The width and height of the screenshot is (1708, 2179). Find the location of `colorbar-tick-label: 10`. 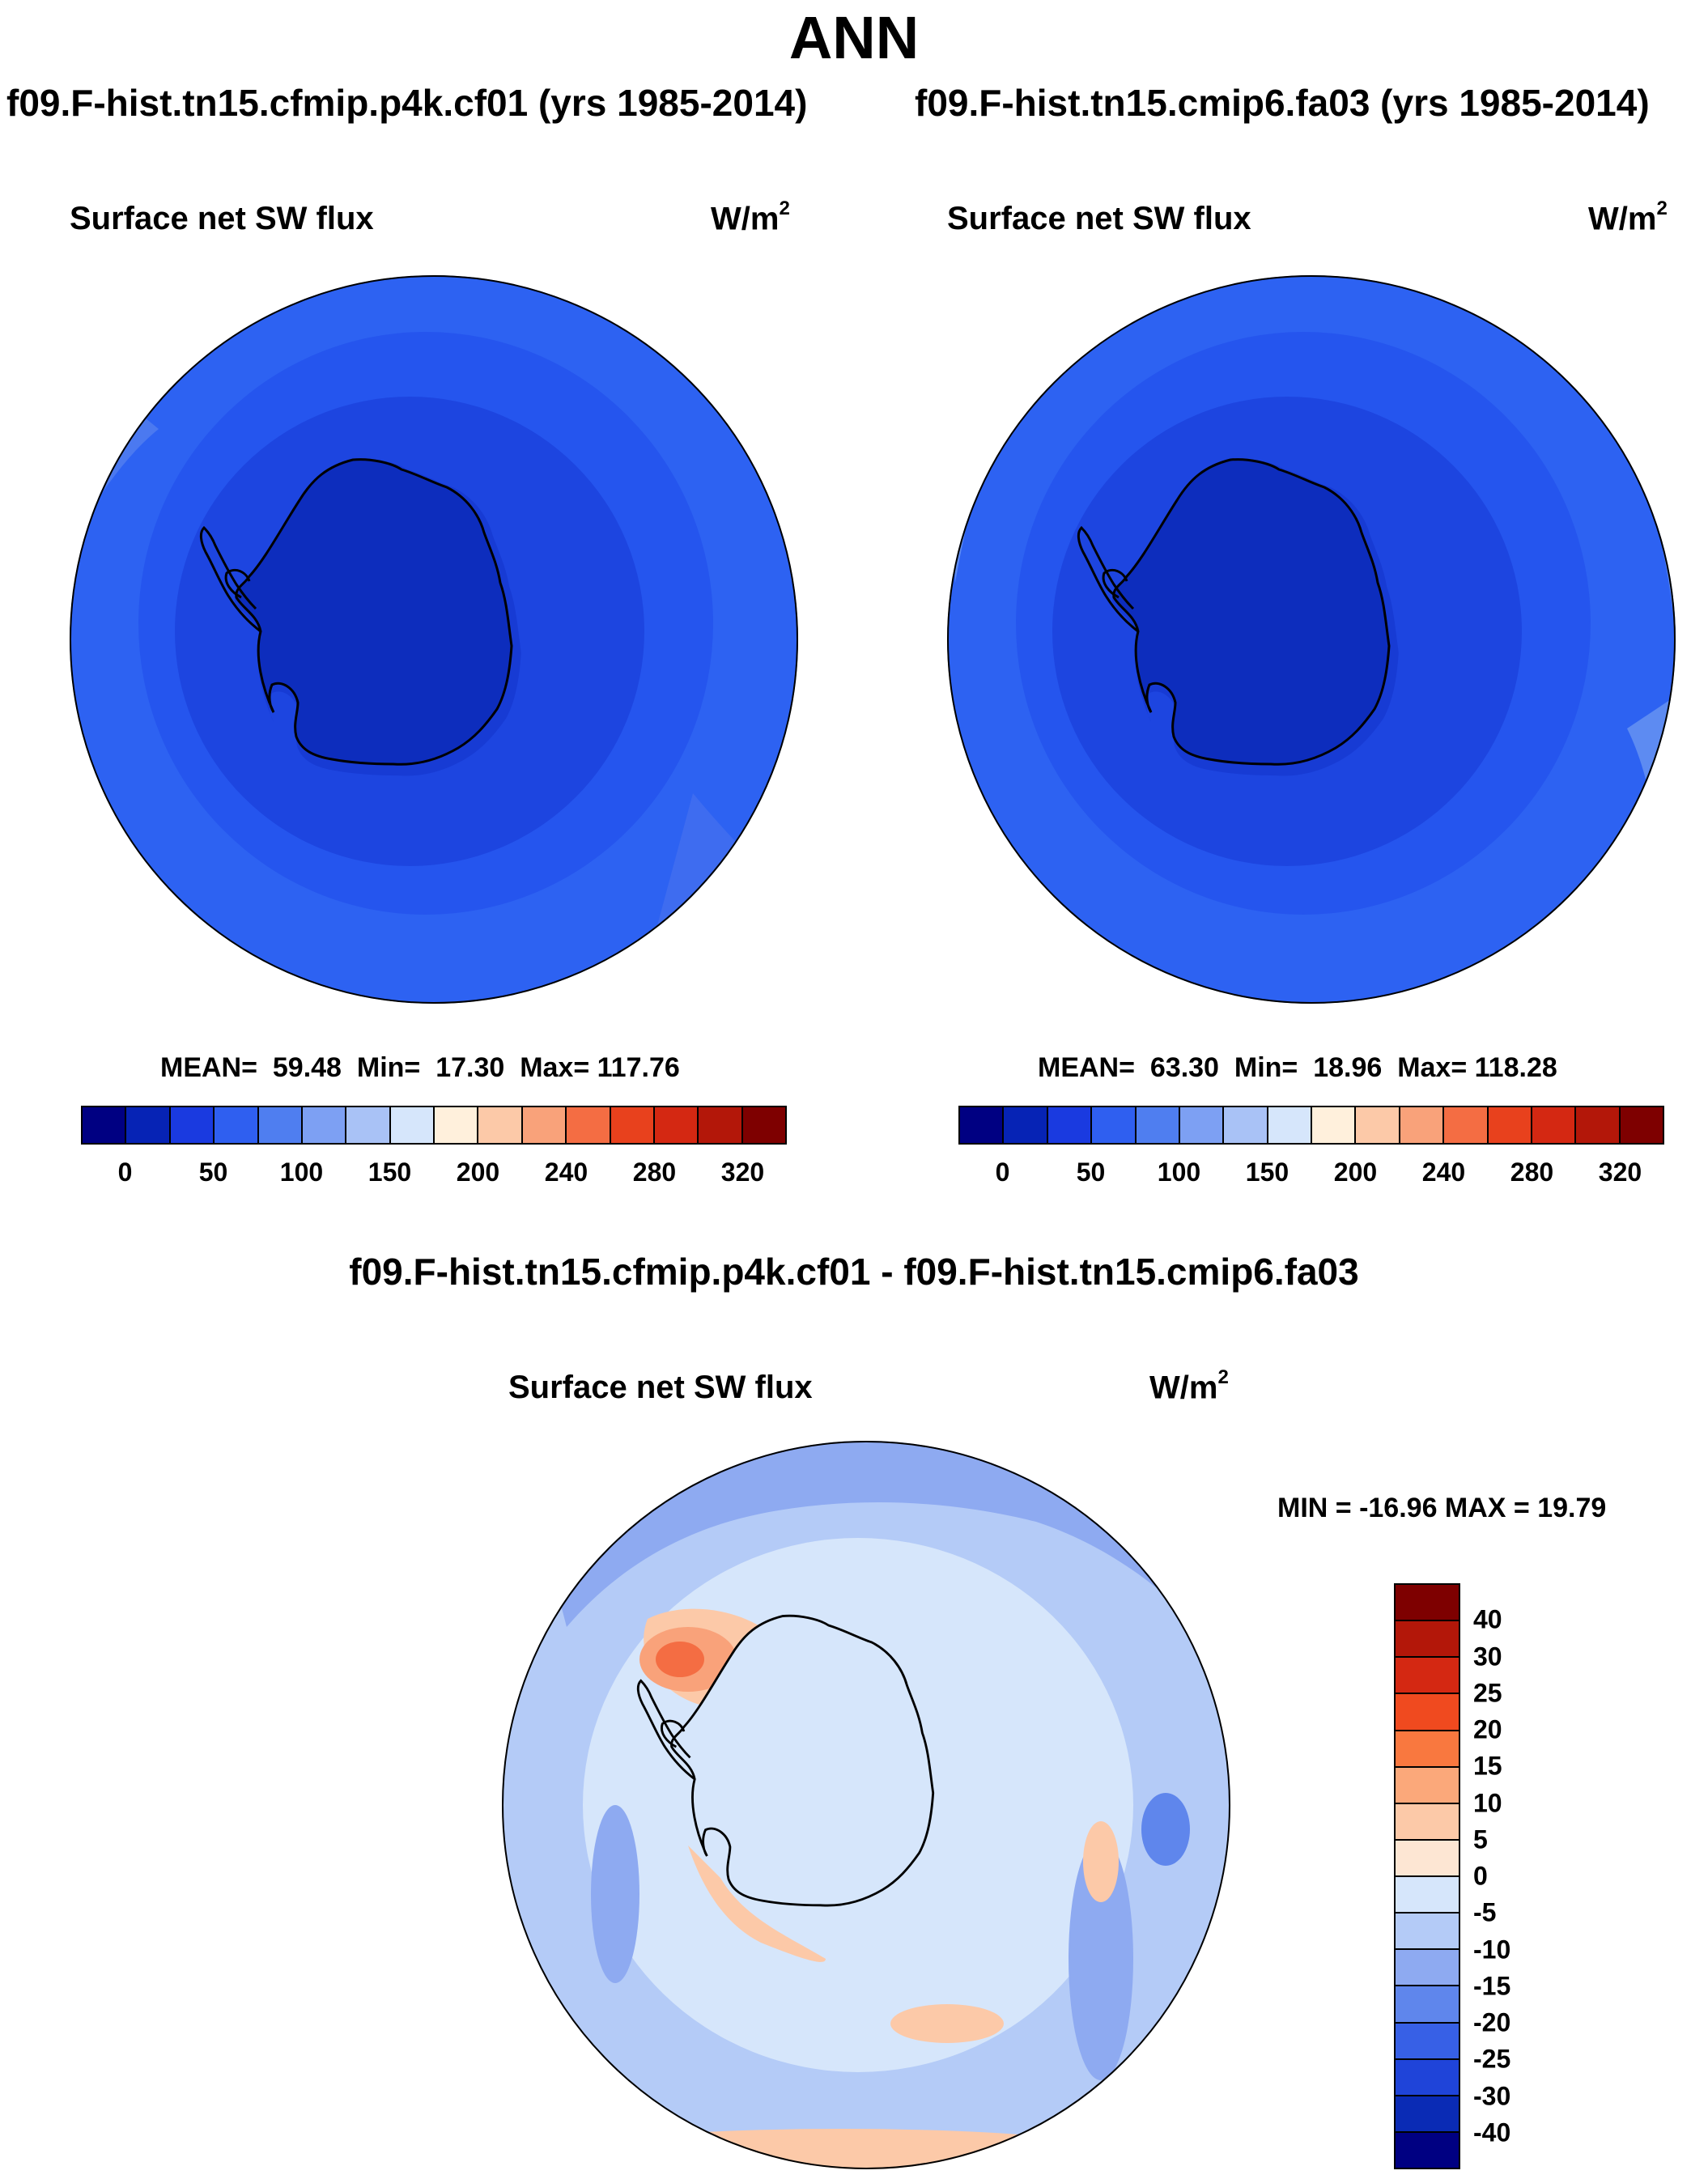

colorbar-tick-label: 10 is located at coordinates (1487, 1802).